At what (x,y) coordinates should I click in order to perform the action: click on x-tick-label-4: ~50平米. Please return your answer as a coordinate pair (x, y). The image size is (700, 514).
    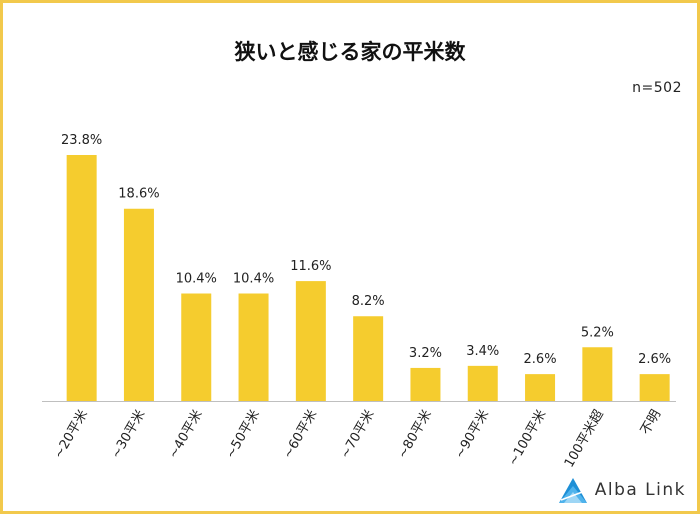
    Looking at the image, I should click on (243, 435).